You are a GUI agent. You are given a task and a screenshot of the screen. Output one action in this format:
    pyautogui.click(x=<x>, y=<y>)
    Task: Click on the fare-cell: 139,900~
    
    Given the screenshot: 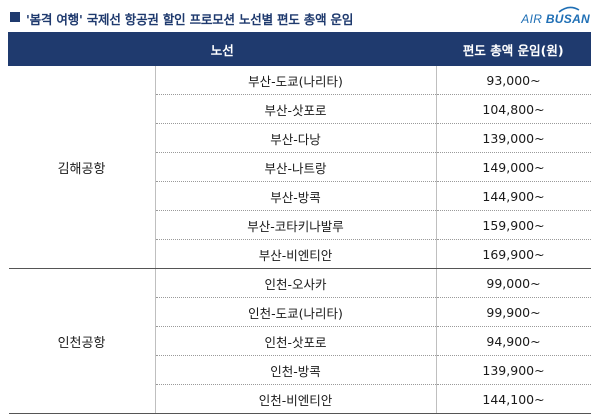 What is the action you would take?
    pyautogui.click(x=513, y=370)
    